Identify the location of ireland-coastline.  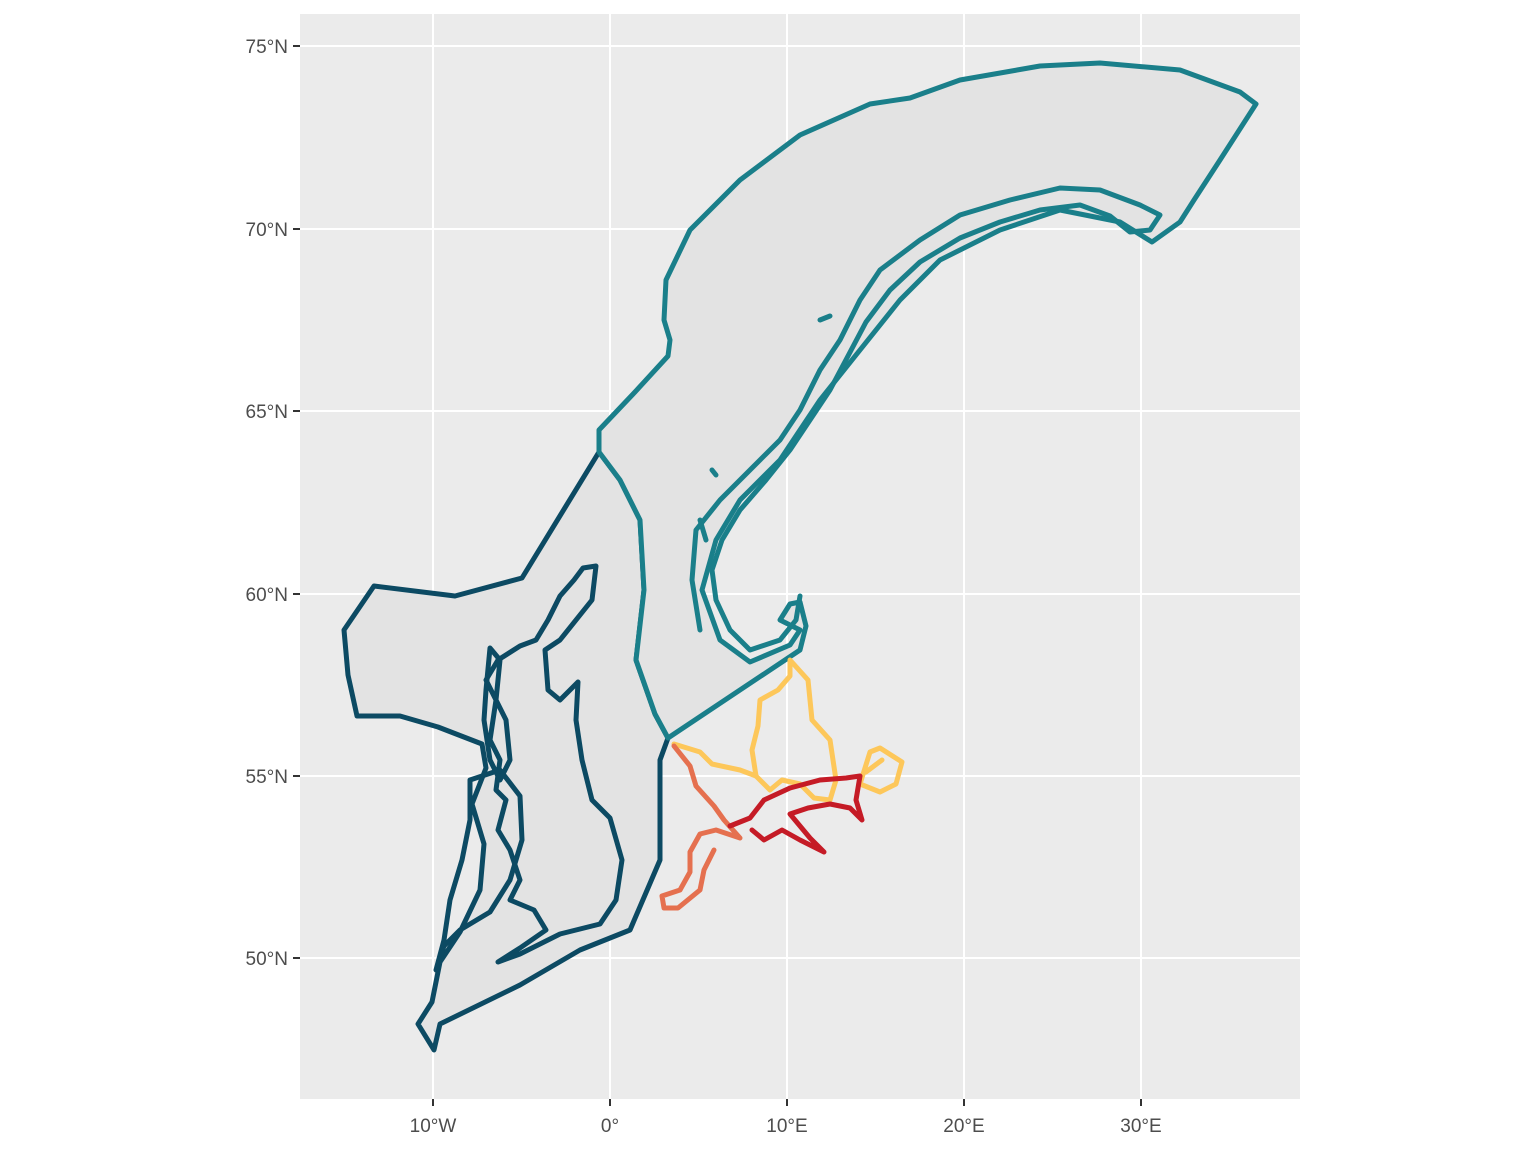
(479, 870).